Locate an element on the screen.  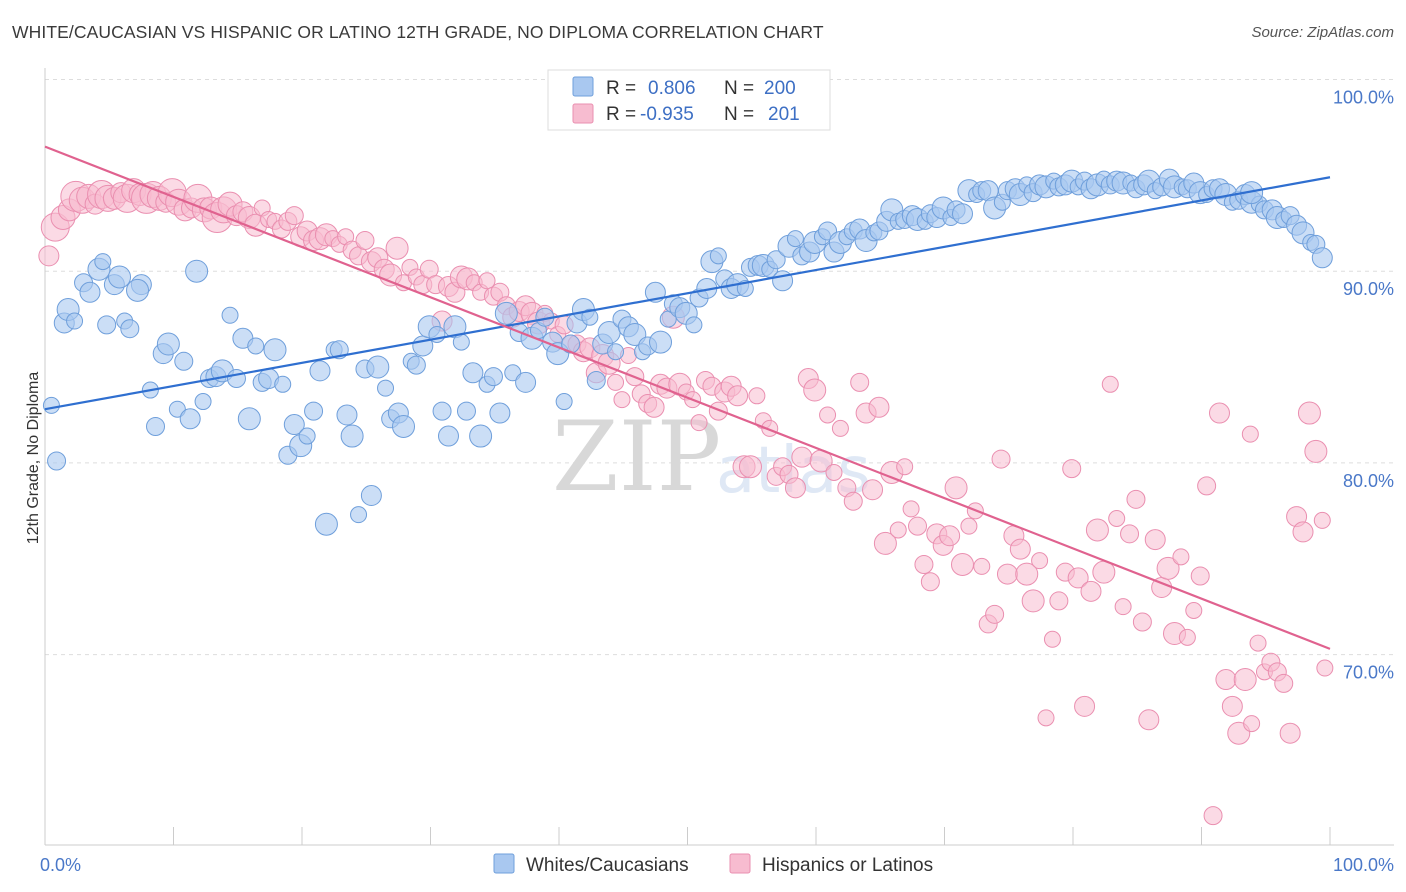
bottom-legend-swatch-whites is located at coordinates (504, 863).